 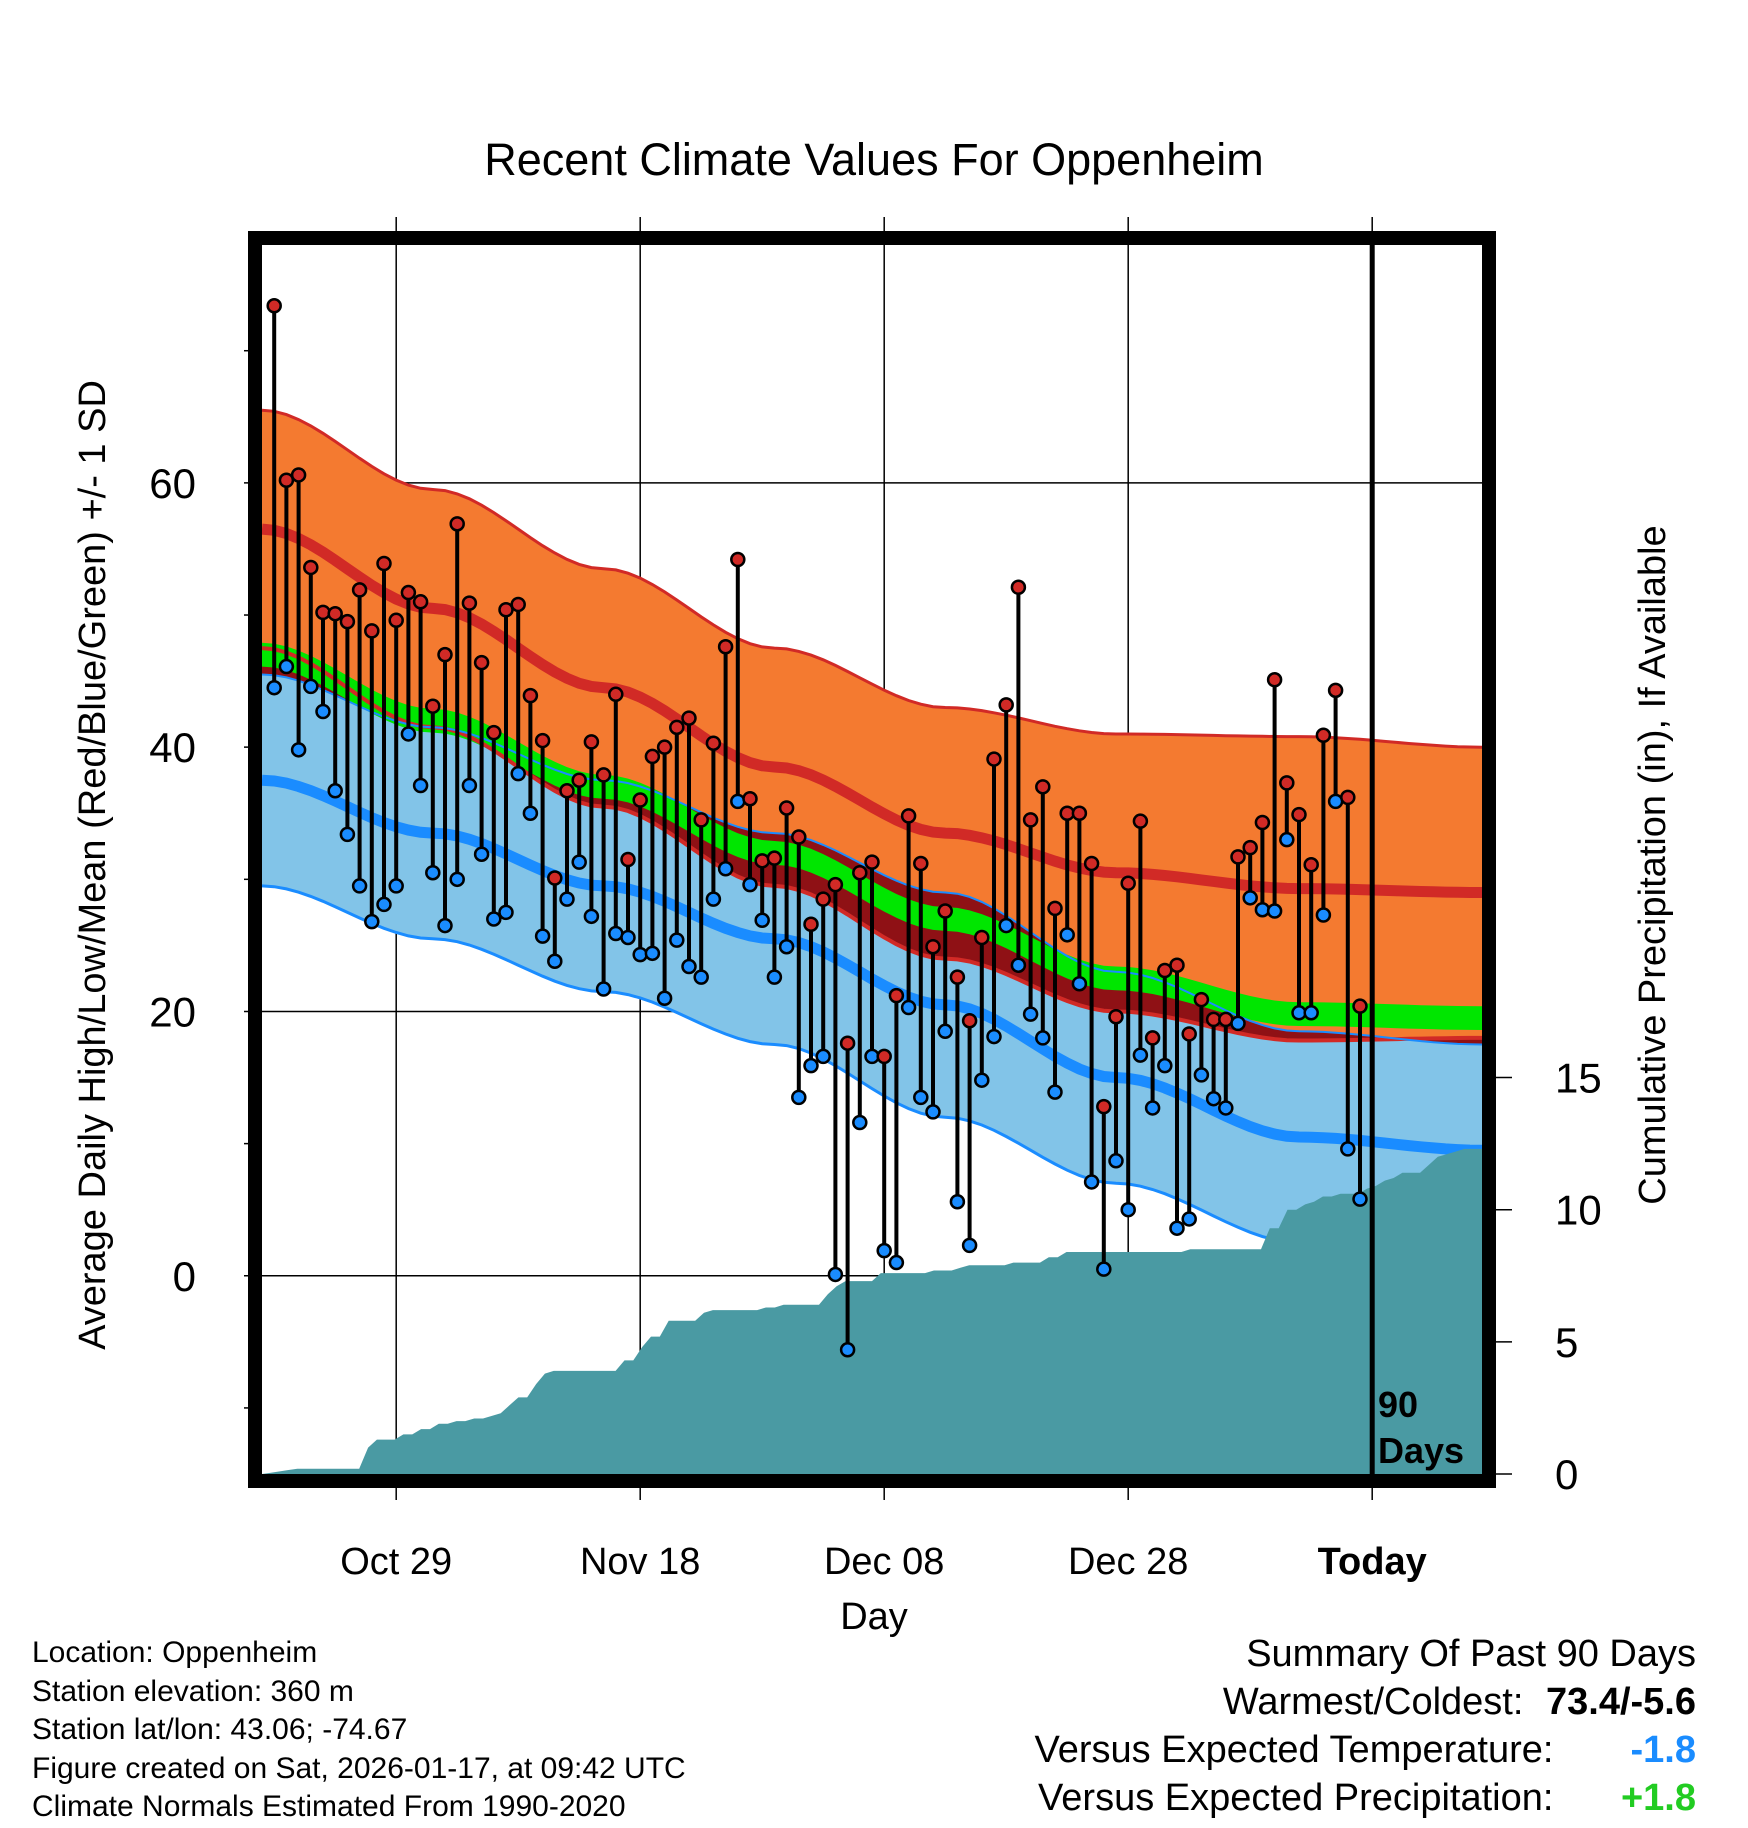 What do you see at coordinates (871, 710) in the screenshot?
I see `normal-high-line` at bounding box center [871, 710].